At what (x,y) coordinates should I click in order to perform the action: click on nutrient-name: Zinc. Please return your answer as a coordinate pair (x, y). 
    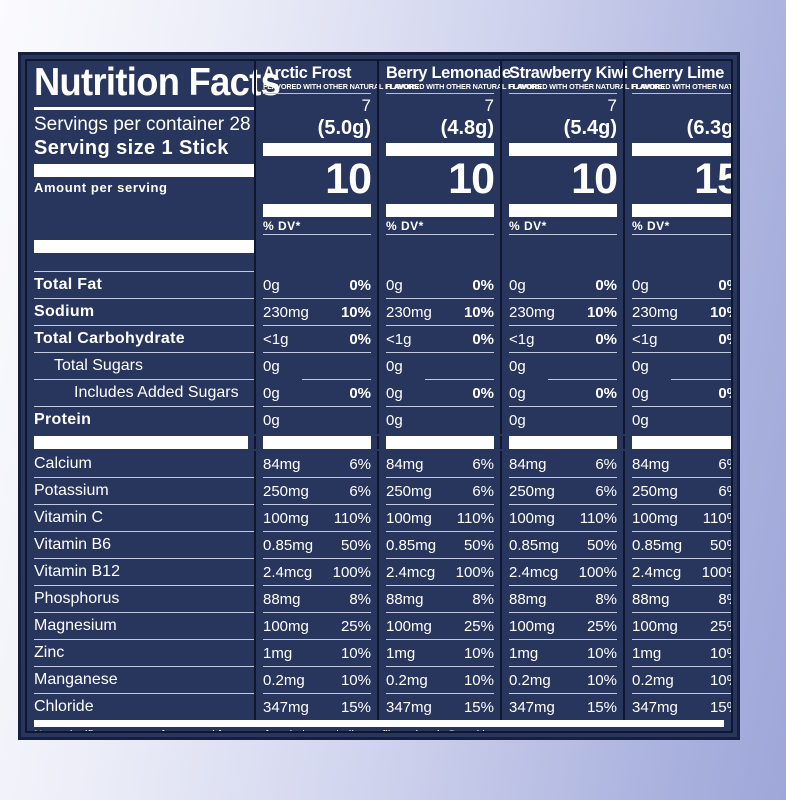
    Looking at the image, I should click on (49, 652).